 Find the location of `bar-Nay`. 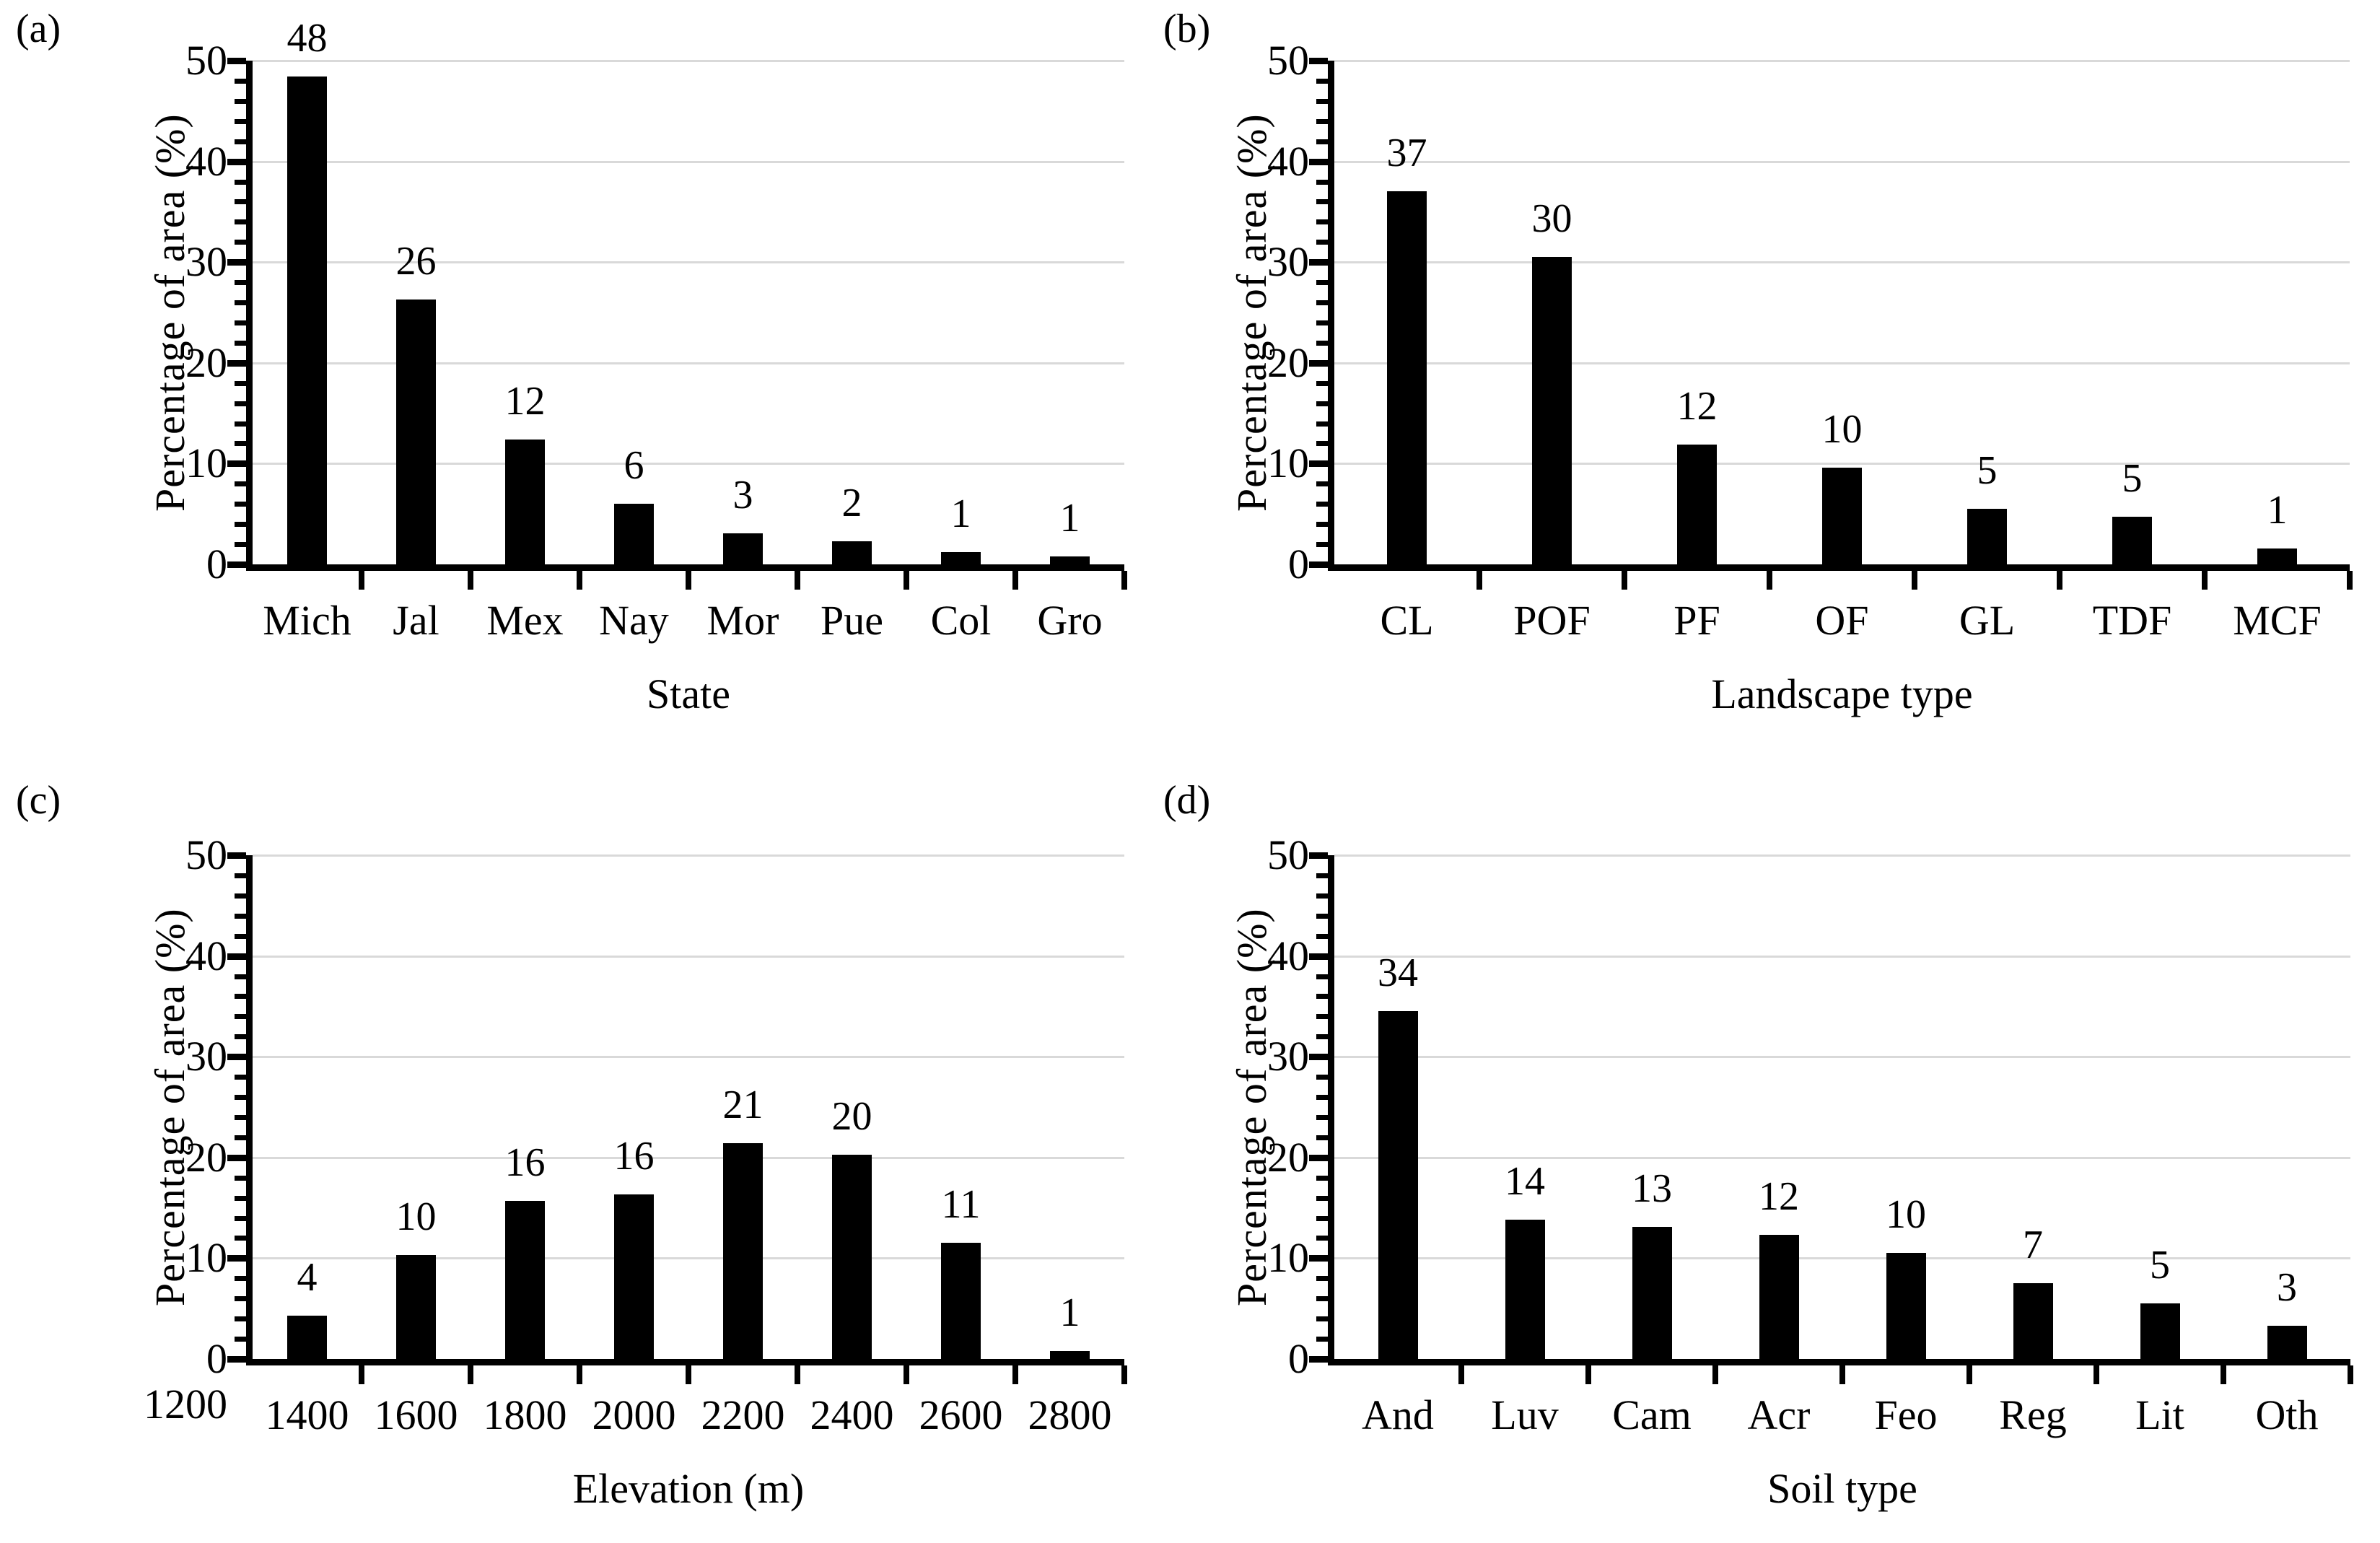

bar-Nay is located at coordinates (634, 534).